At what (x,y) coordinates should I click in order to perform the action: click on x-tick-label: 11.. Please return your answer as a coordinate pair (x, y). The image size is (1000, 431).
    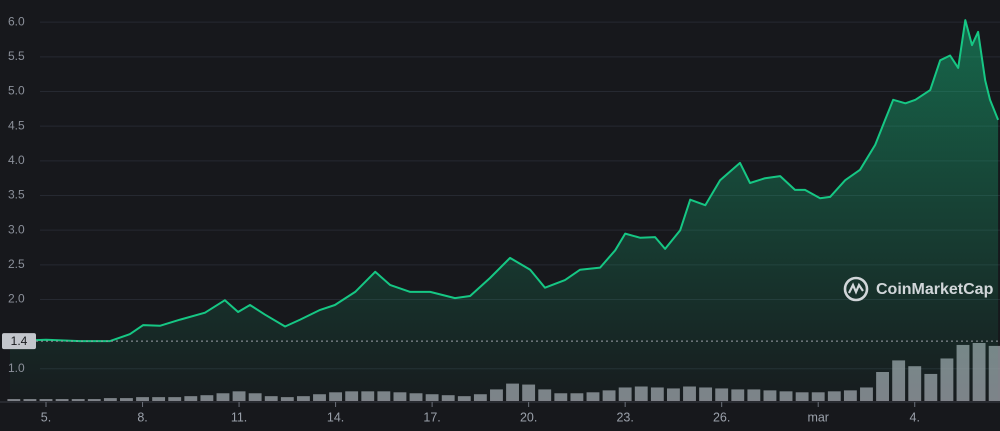
    Looking at the image, I should click on (239, 417).